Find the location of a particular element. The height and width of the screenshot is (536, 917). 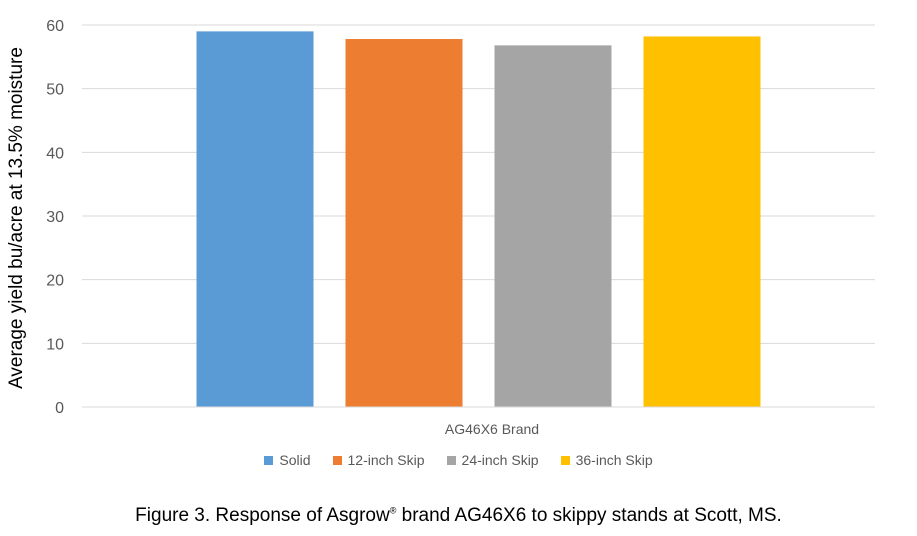

legend-swatch-solid is located at coordinates (269, 460).